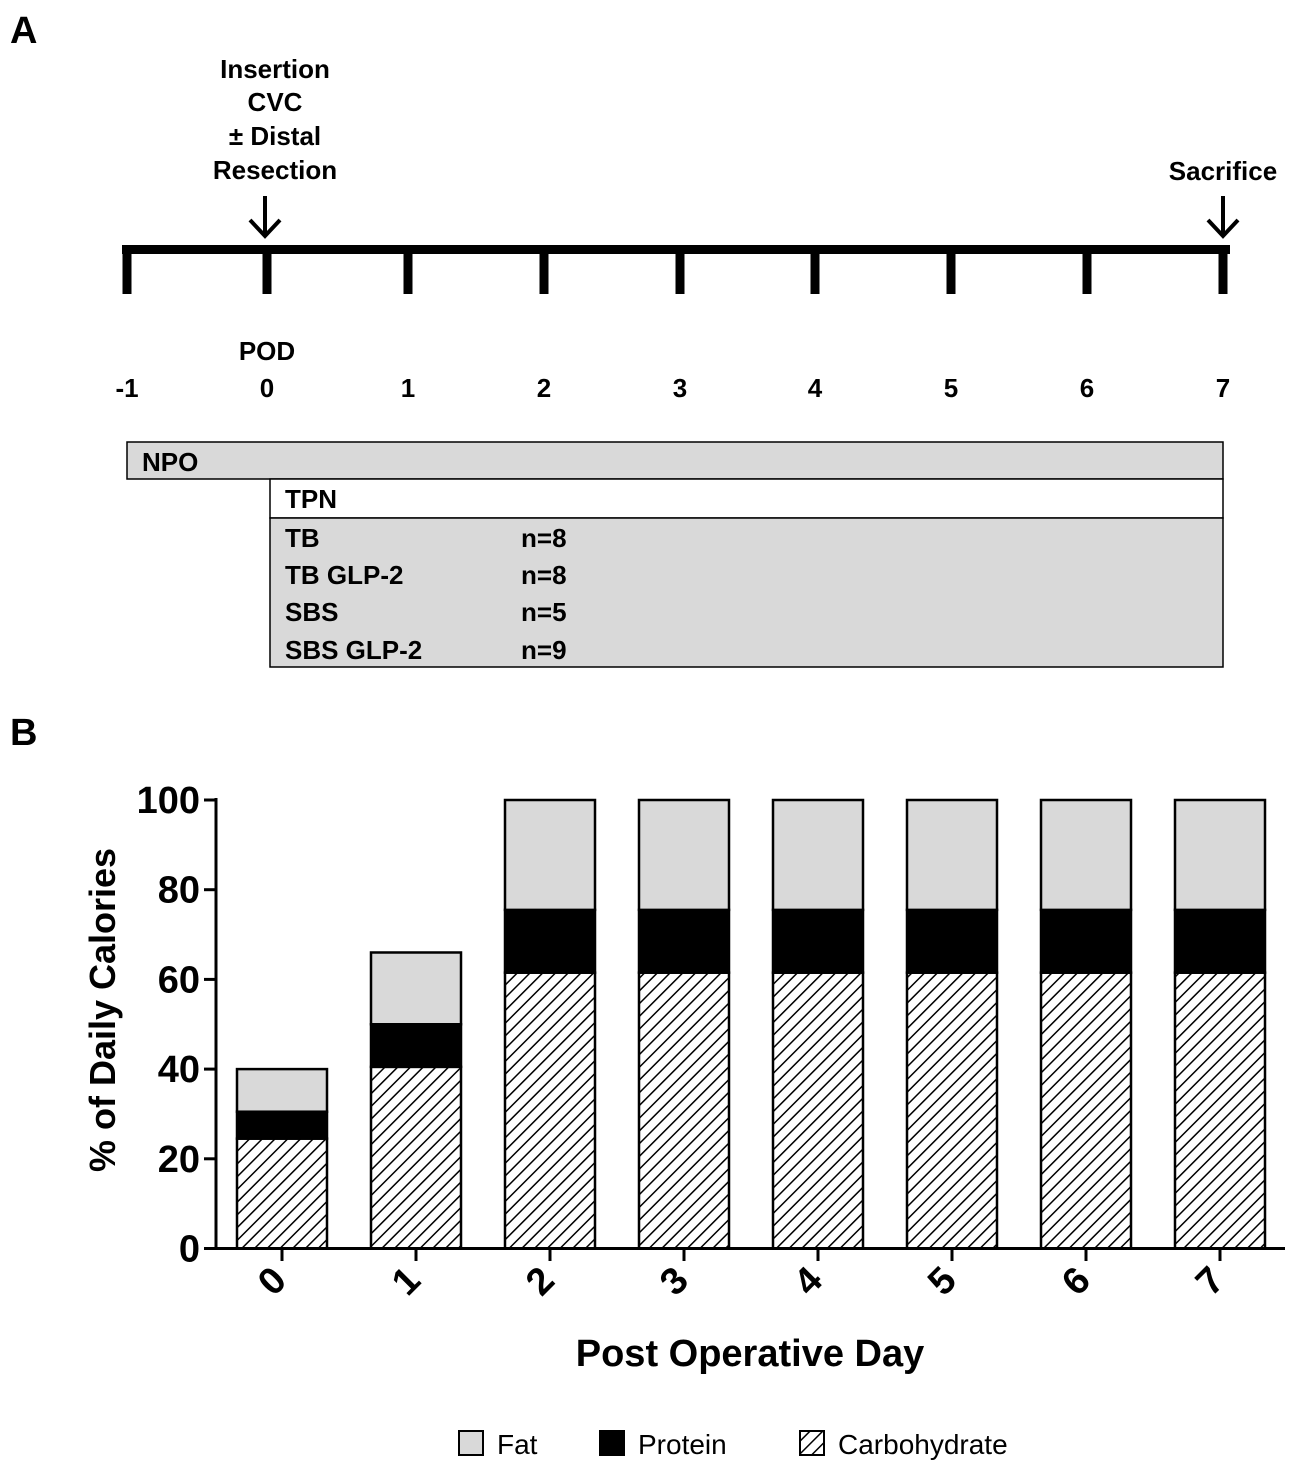 The width and height of the screenshot is (1303, 1460). What do you see at coordinates (544, 388) in the screenshot?
I see `timeline-tick-label: 2` at bounding box center [544, 388].